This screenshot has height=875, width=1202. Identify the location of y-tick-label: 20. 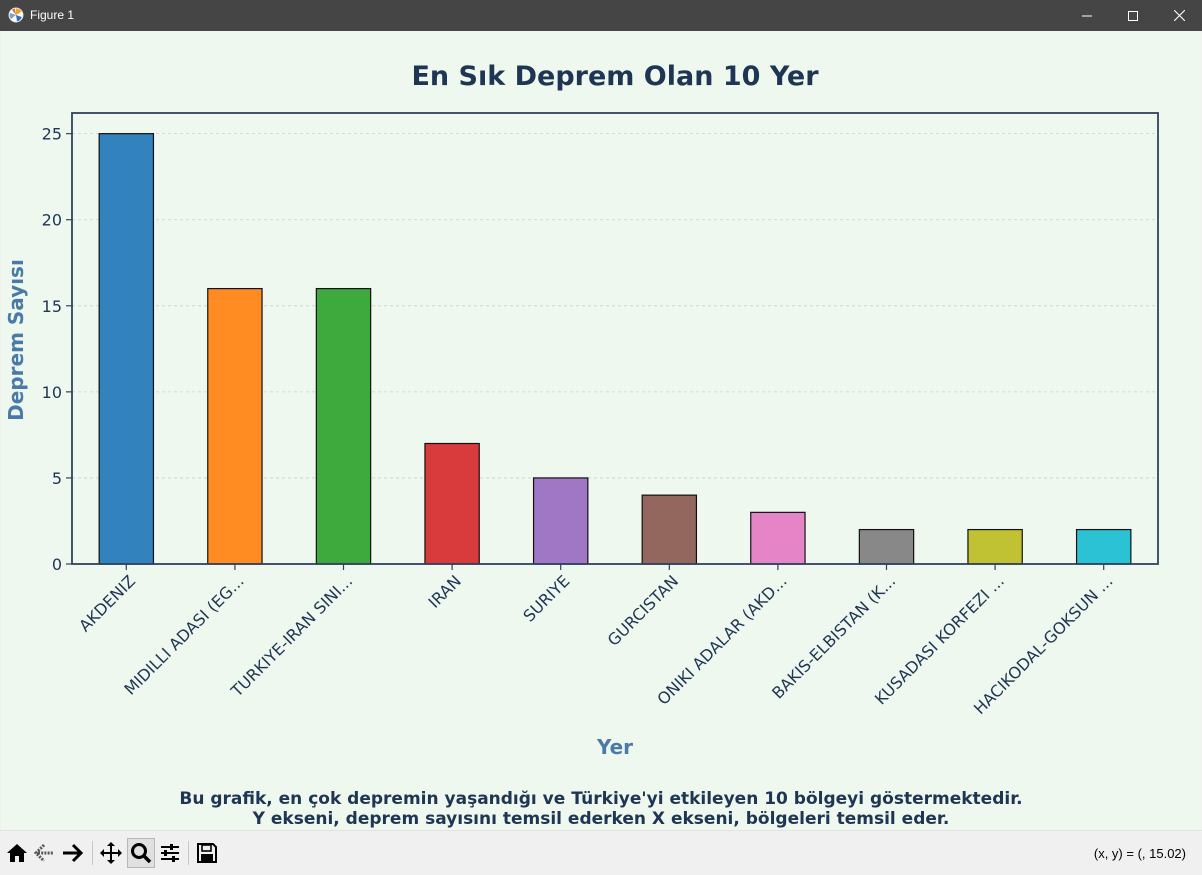
(52, 220).